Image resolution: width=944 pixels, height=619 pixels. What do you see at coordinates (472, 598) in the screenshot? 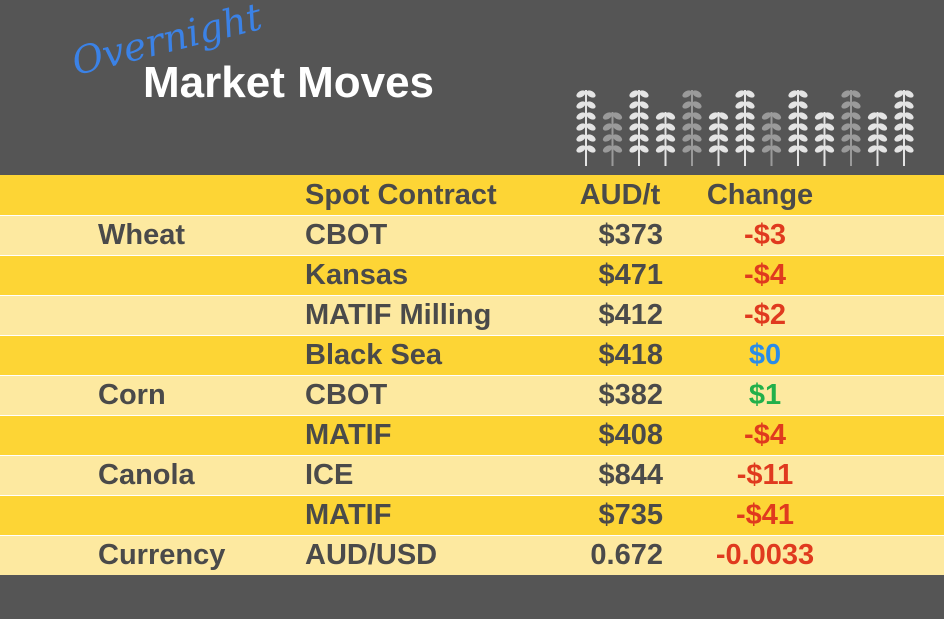
I see `footer-bar` at bounding box center [472, 598].